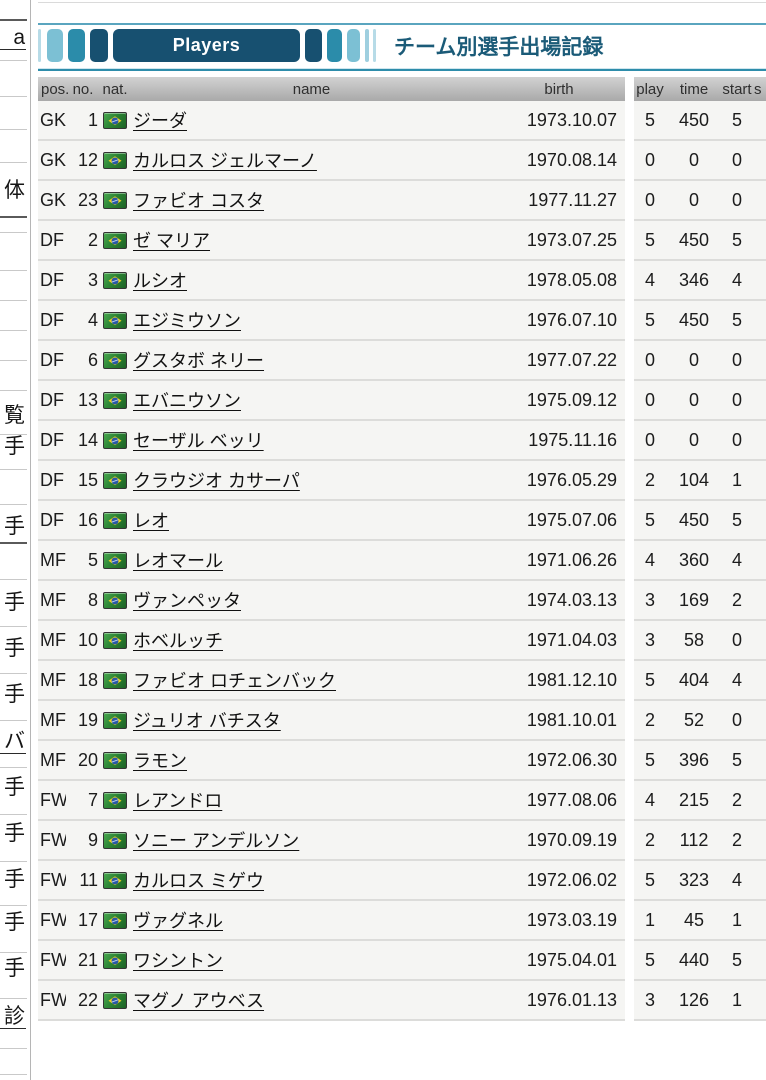  I want to click on player-name-link: ジーダ, so click(160, 121).